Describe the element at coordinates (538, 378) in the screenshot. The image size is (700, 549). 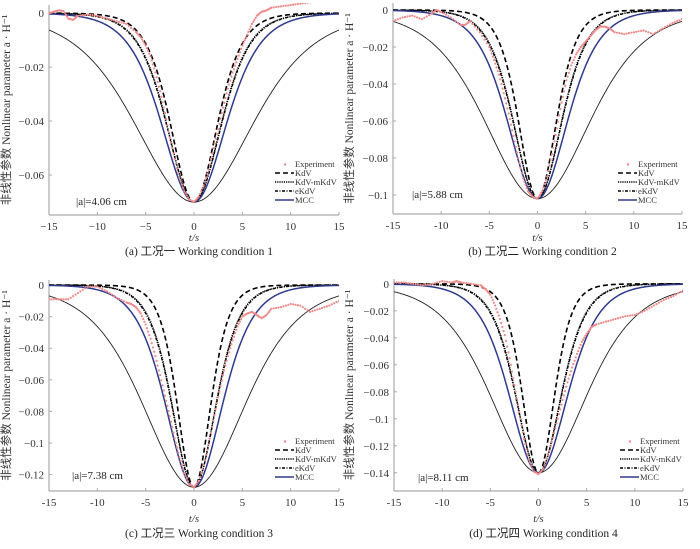
I see `plot-area` at that location.